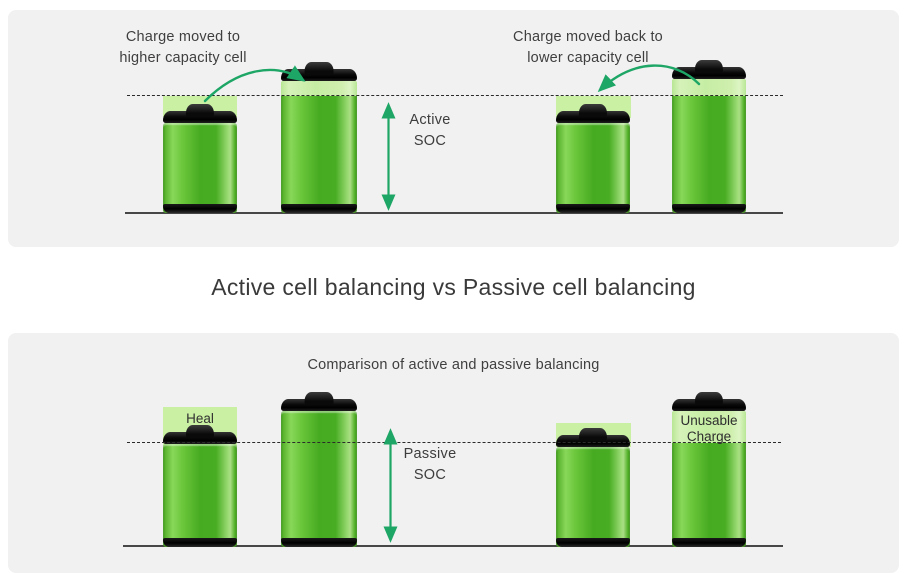 Image resolution: width=907 pixels, height=573 pixels. Describe the element at coordinates (709, 420) in the screenshot. I see `unusable-label-line: Unusable` at that location.